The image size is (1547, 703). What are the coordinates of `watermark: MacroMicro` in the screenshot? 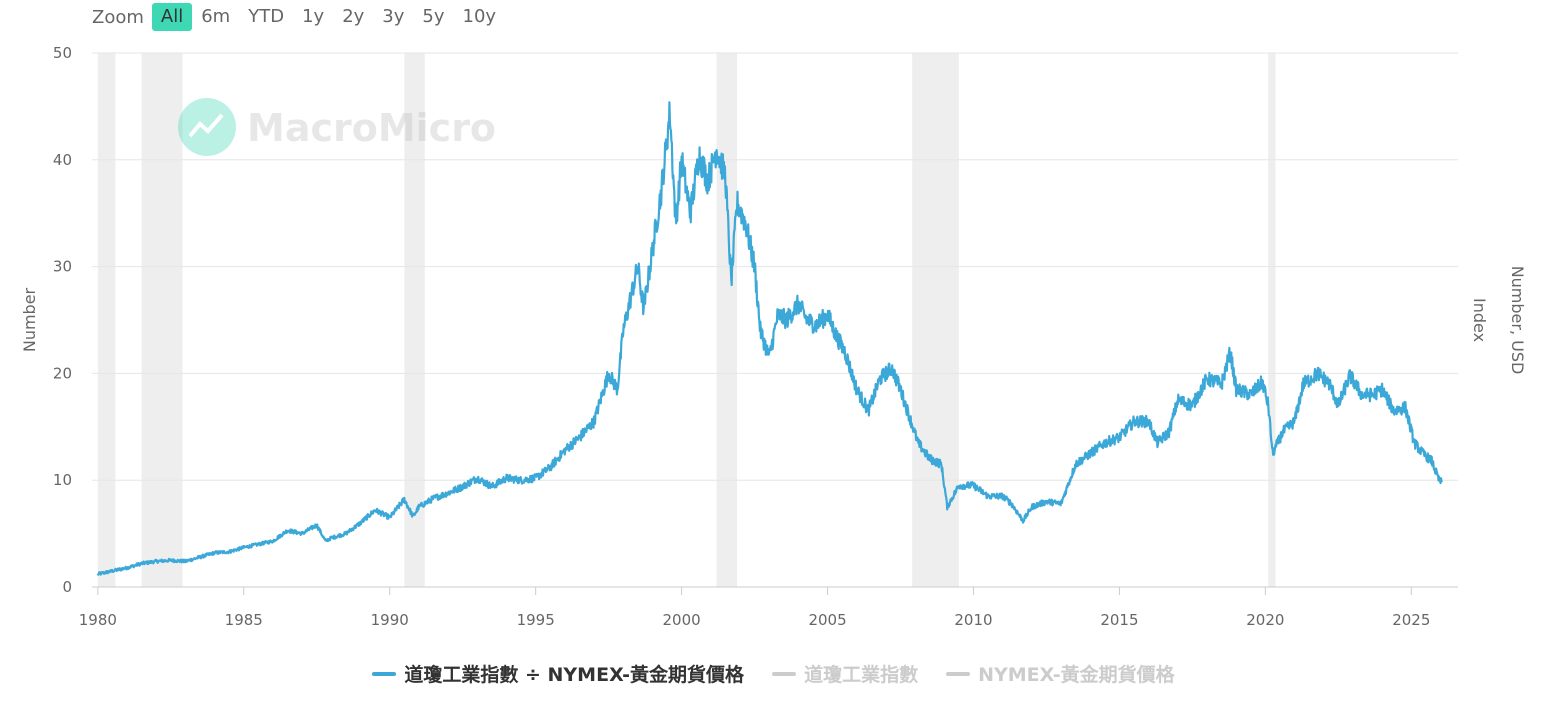 It's located at (337, 127).